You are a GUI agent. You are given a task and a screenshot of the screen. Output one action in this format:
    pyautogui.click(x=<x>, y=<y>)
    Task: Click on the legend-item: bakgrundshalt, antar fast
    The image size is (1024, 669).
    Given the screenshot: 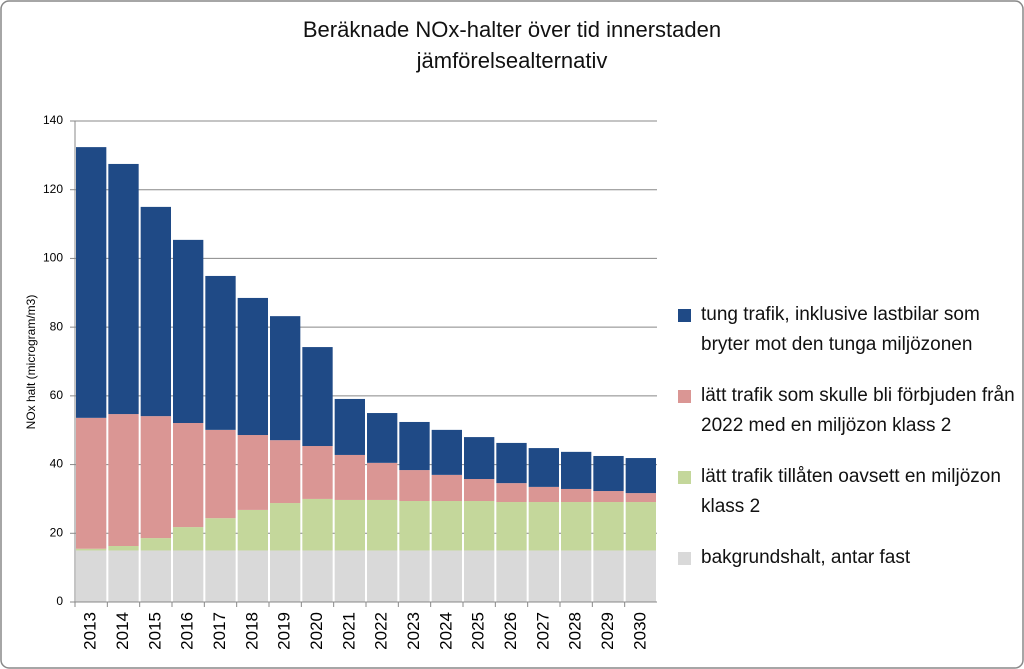 What is the action you would take?
    pyautogui.click(x=848, y=558)
    